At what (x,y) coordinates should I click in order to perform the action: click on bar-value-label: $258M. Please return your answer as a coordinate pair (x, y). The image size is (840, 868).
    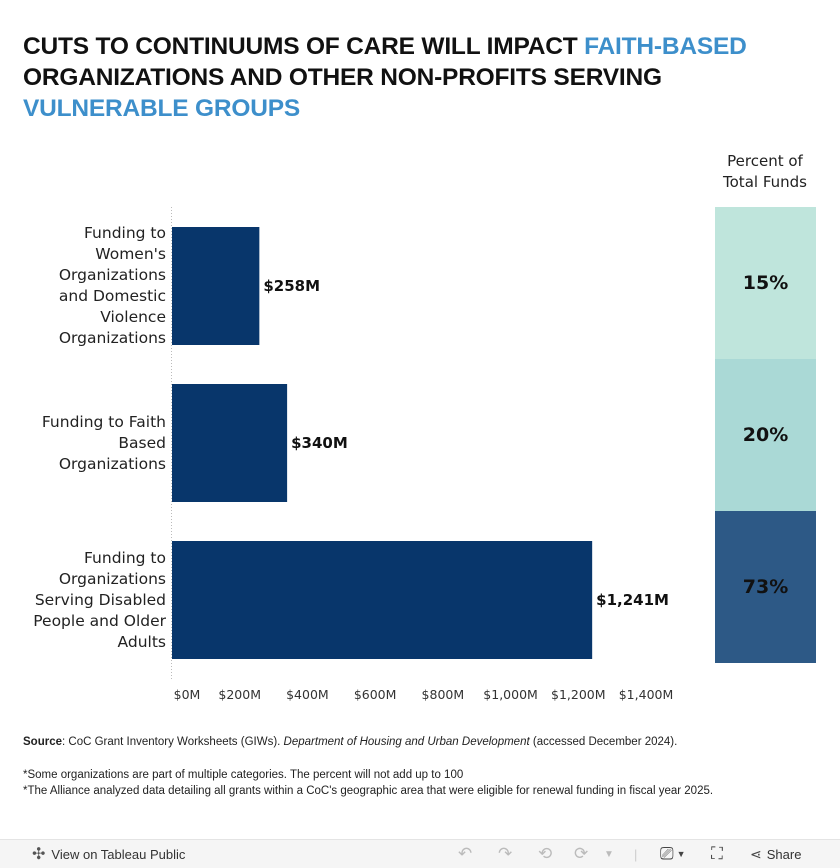
    Looking at the image, I should click on (291, 286).